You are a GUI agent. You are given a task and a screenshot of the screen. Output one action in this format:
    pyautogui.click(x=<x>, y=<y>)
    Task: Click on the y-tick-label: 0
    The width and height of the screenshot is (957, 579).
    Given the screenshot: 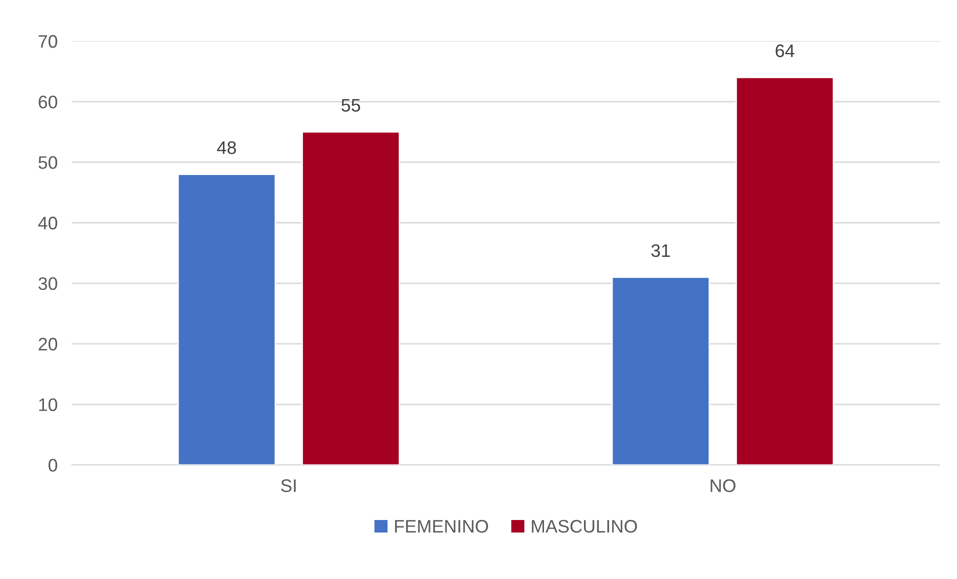 What is the action you would take?
    pyautogui.click(x=53, y=465)
    